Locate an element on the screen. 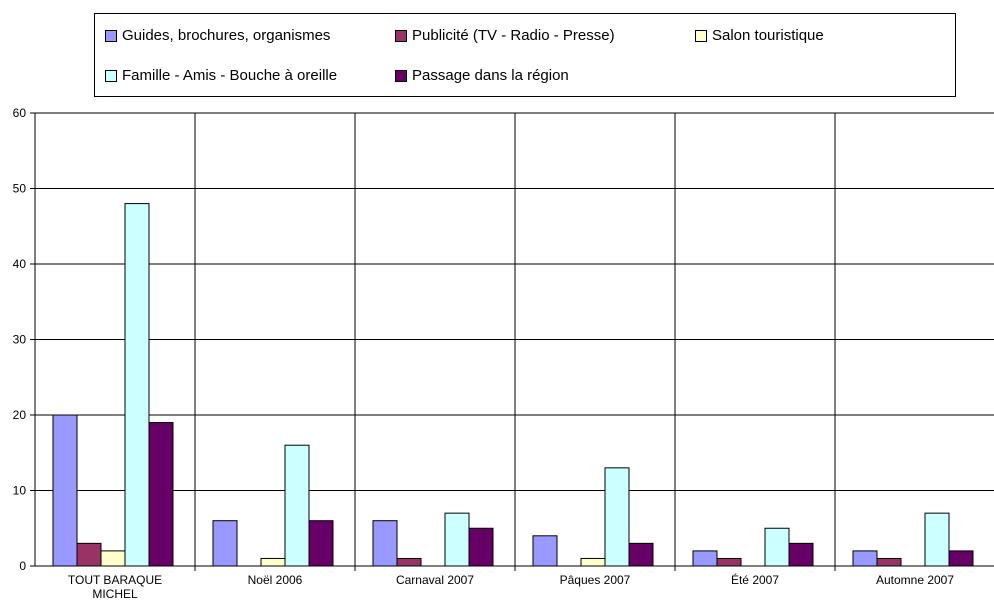 The width and height of the screenshot is (994, 609). legend-label-passage: Passage dans la région is located at coordinates (490, 75).